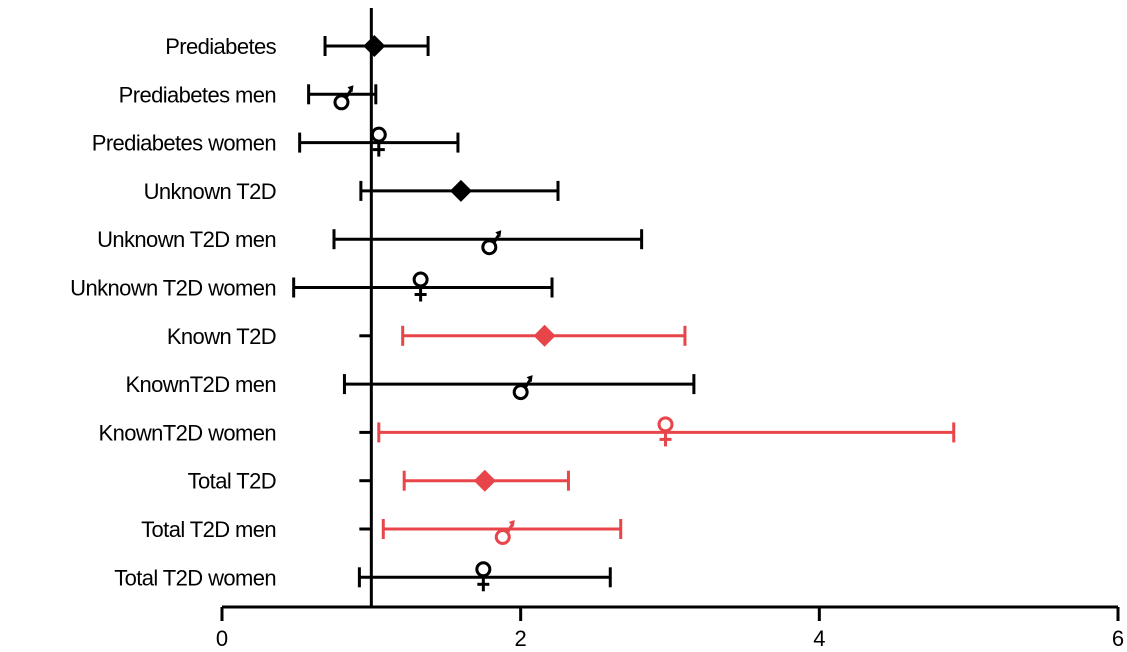 This screenshot has width=1127, height=652. What do you see at coordinates (521, 638) in the screenshot?
I see `x-tick-label: 2` at bounding box center [521, 638].